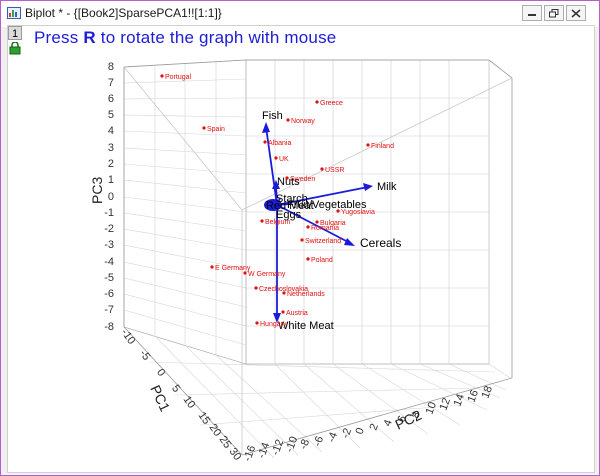  I want to click on loading-vectors, so click(317, 222).